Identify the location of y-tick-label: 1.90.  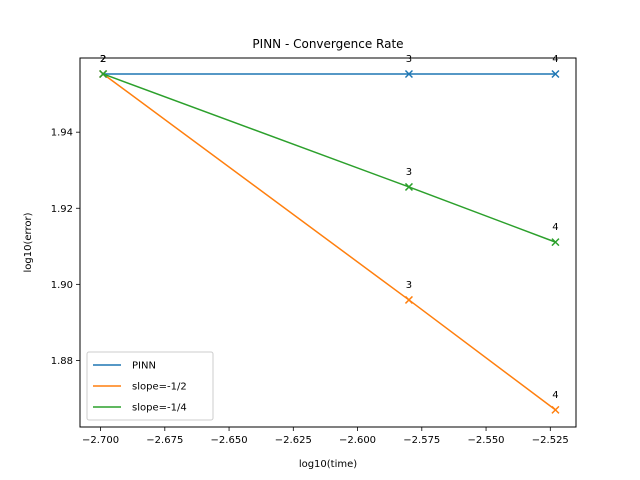
(62, 285).